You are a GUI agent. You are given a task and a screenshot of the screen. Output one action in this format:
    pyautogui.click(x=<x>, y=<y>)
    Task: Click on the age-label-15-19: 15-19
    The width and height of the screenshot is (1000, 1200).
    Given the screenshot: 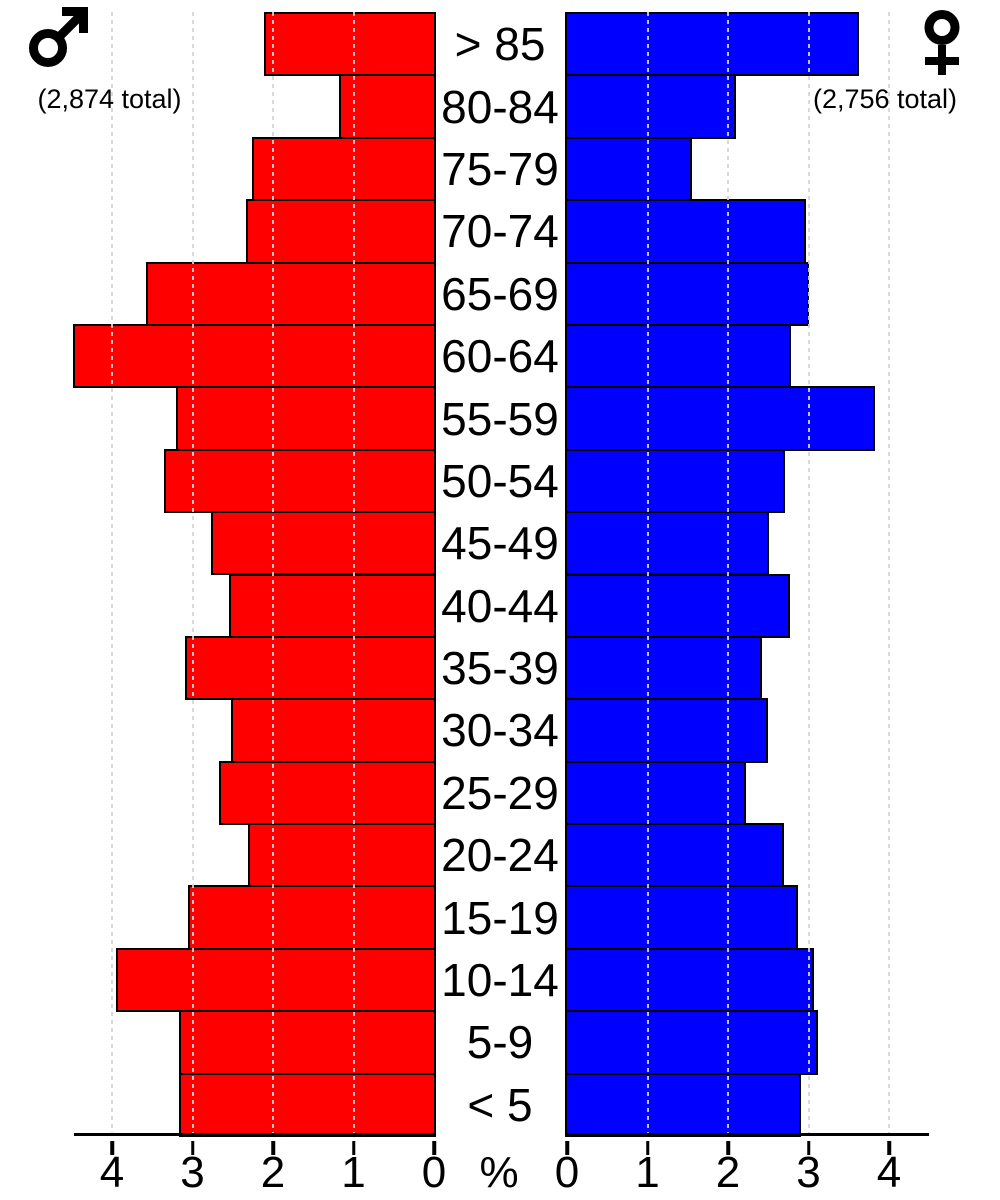 What is the action you would take?
    pyautogui.click(x=500, y=917)
    